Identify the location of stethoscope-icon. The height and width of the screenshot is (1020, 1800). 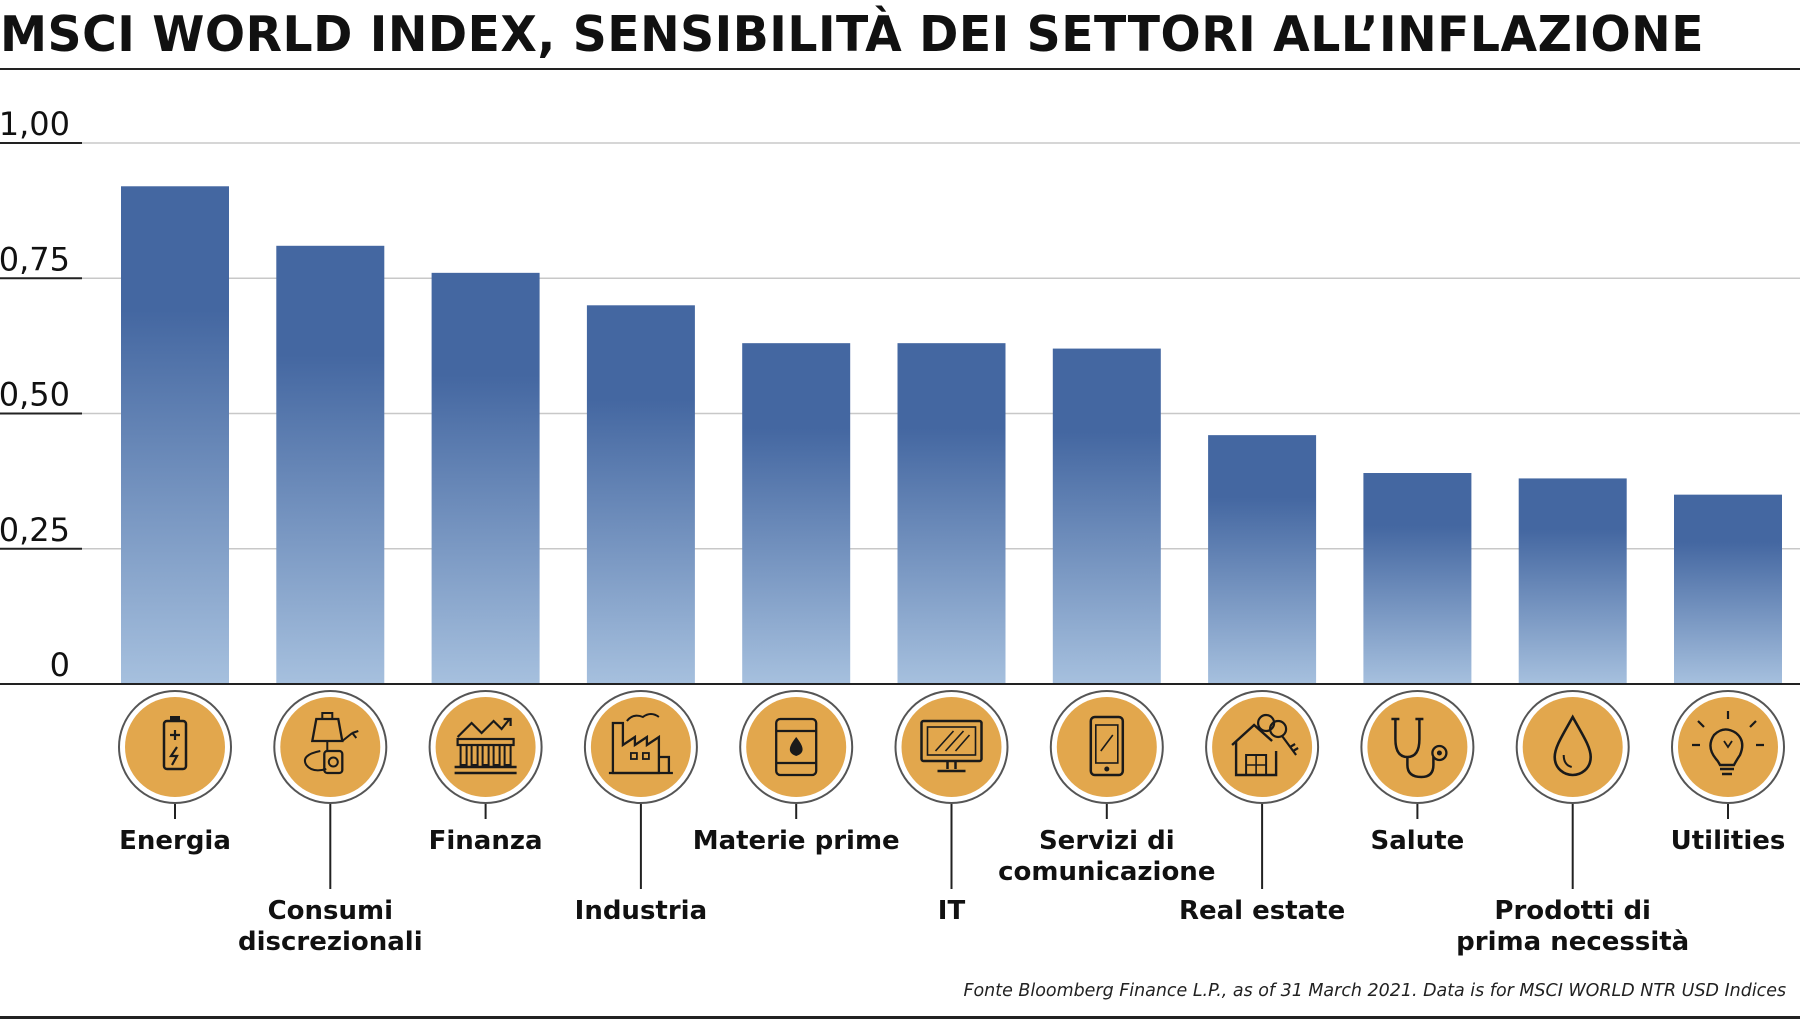
(1417, 747).